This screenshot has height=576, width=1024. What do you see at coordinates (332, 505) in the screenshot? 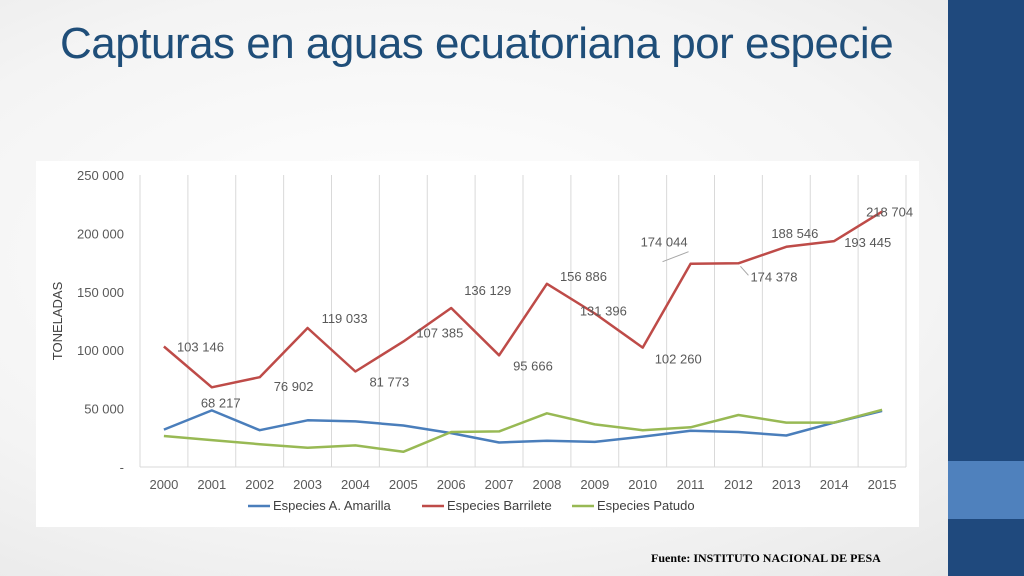
I see `legend-entry: Especies A. Amarilla` at bounding box center [332, 505].